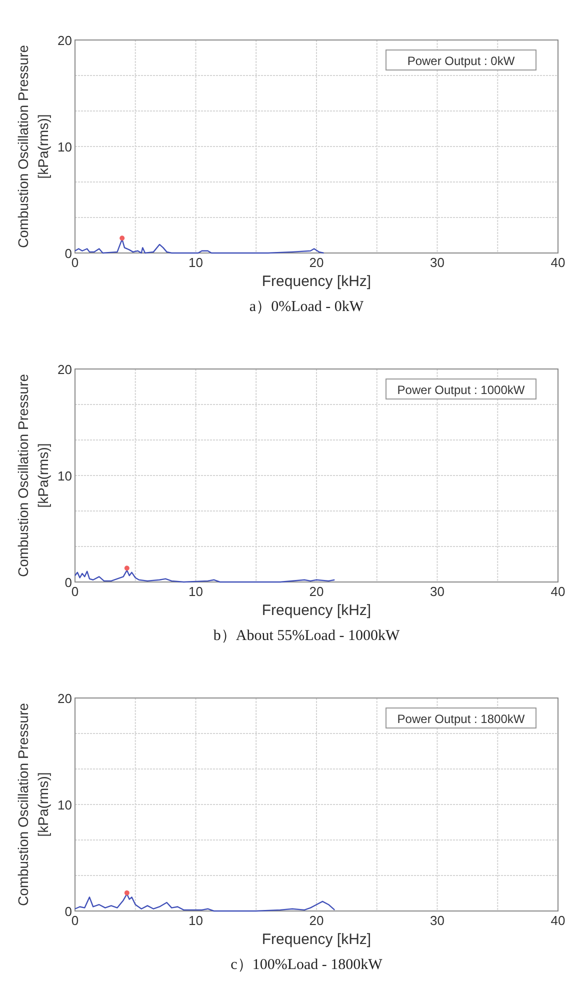  What do you see at coordinates (307, 965) in the screenshot?
I see `text: c）100%Load - 1800kW` at bounding box center [307, 965].